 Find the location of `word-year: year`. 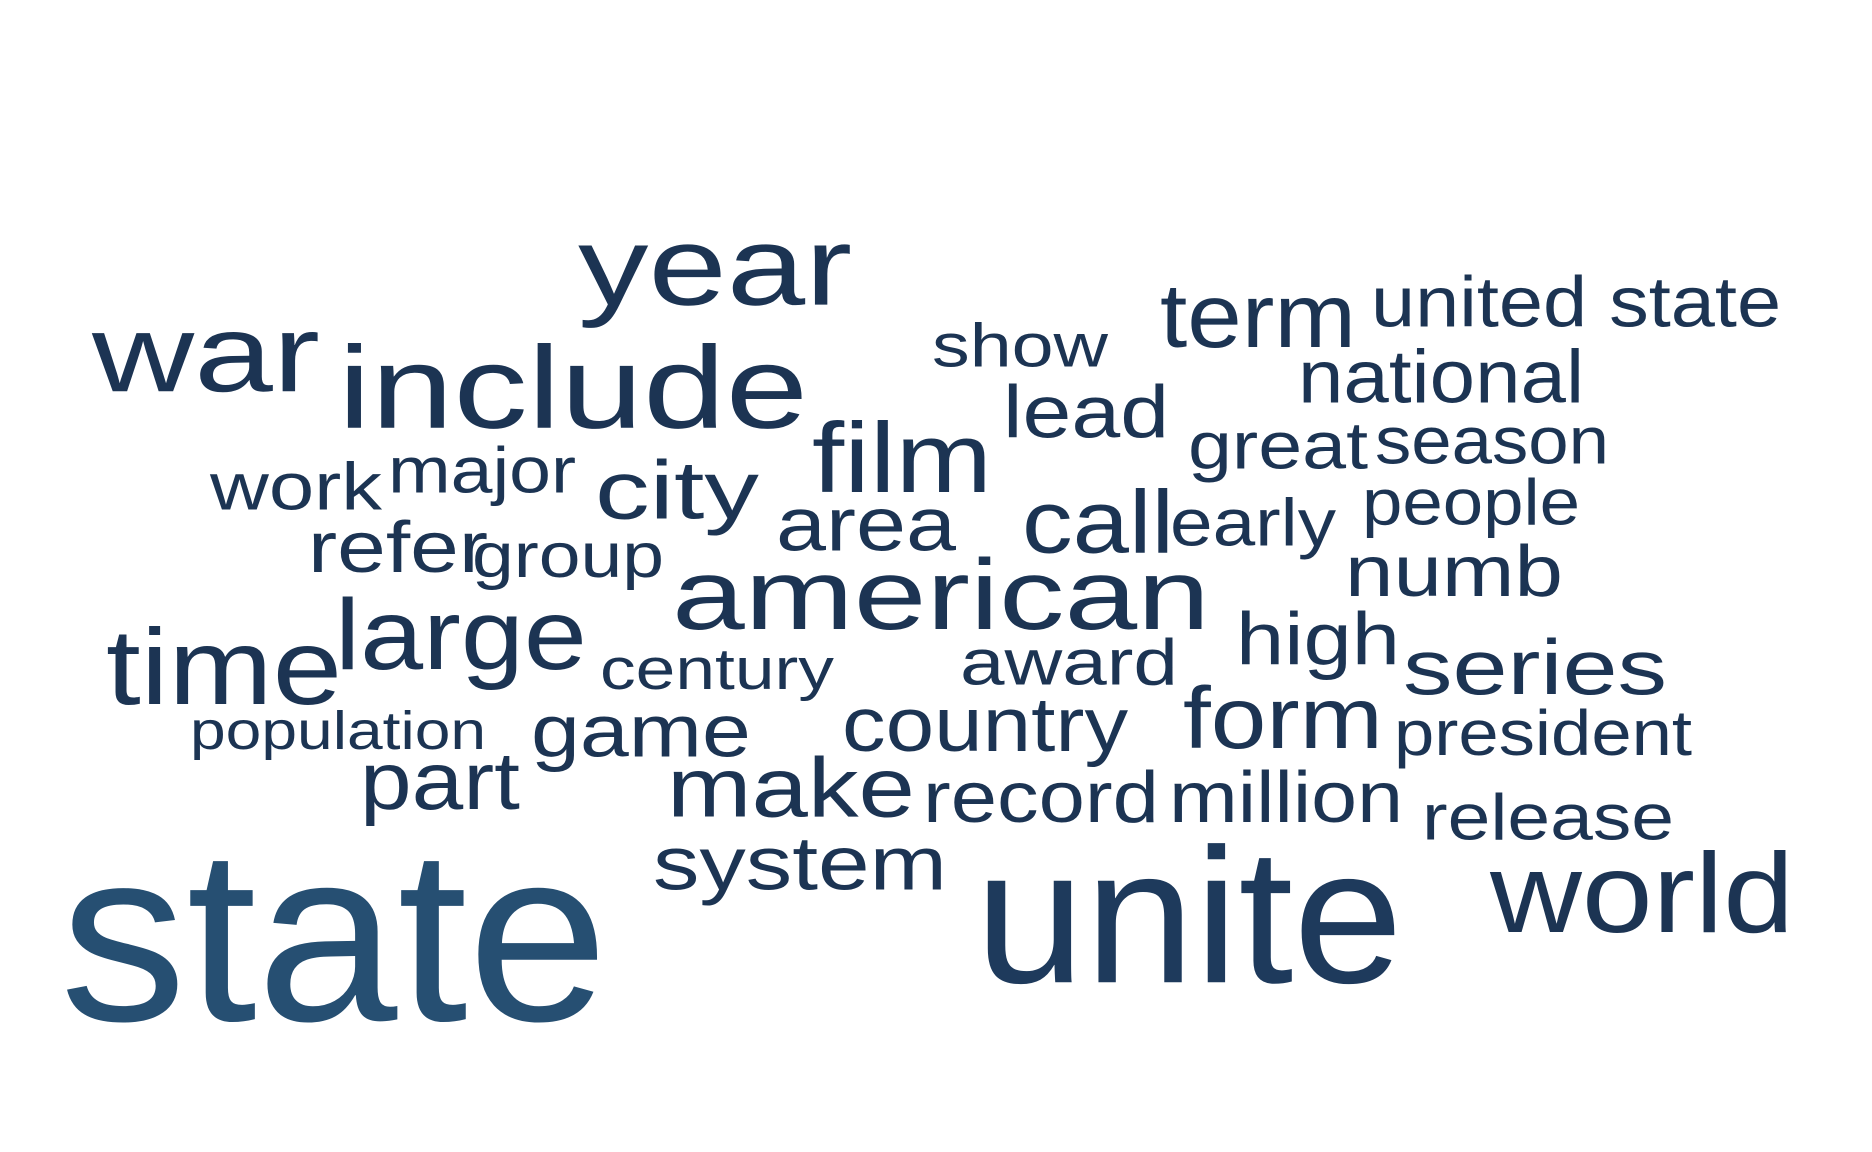

word-year: year is located at coordinates (715, 266).